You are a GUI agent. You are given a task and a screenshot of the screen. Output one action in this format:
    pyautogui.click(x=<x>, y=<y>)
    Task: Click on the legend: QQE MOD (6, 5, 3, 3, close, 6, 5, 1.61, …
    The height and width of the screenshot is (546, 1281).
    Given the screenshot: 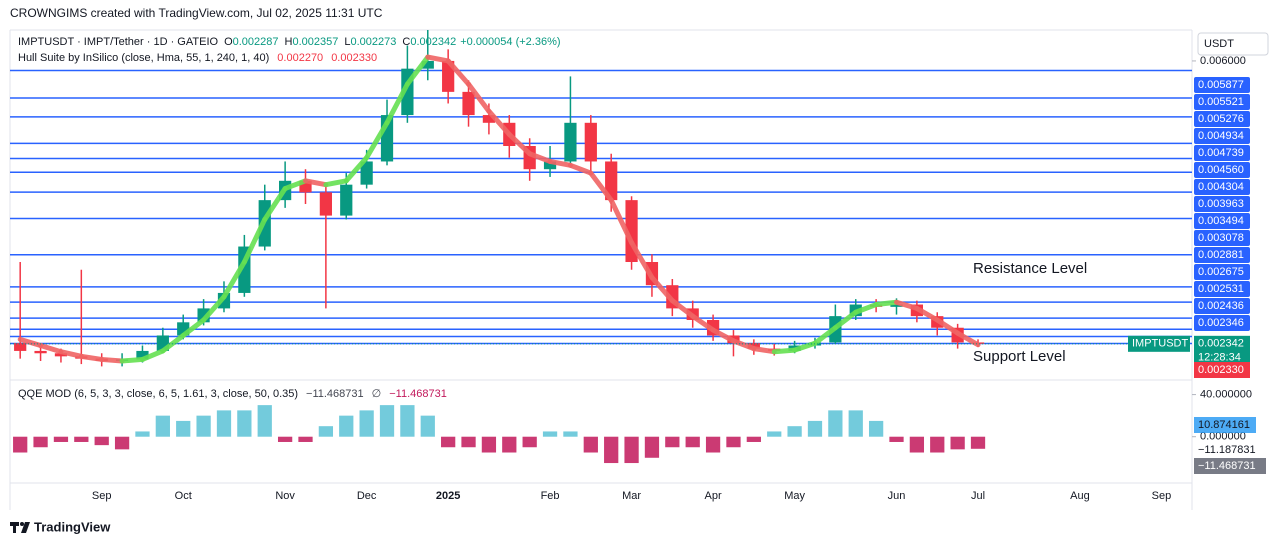 What is the action you would take?
    pyautogui.click(x=232, y=394)
    